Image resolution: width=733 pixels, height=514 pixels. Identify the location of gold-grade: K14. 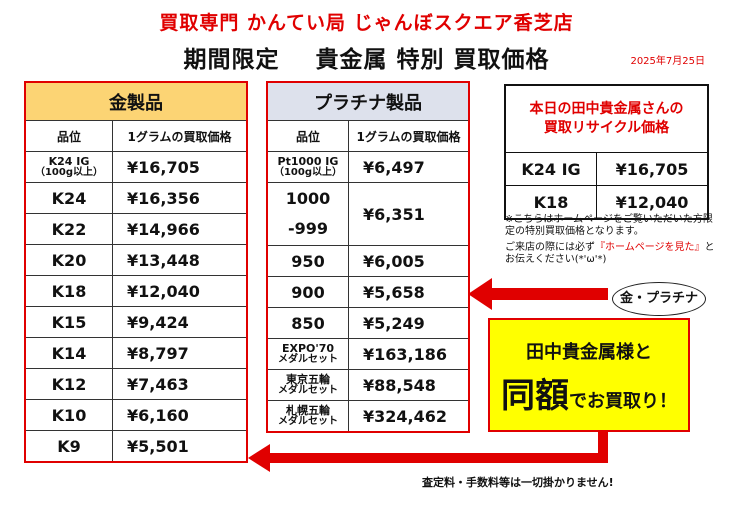
(68, 353).